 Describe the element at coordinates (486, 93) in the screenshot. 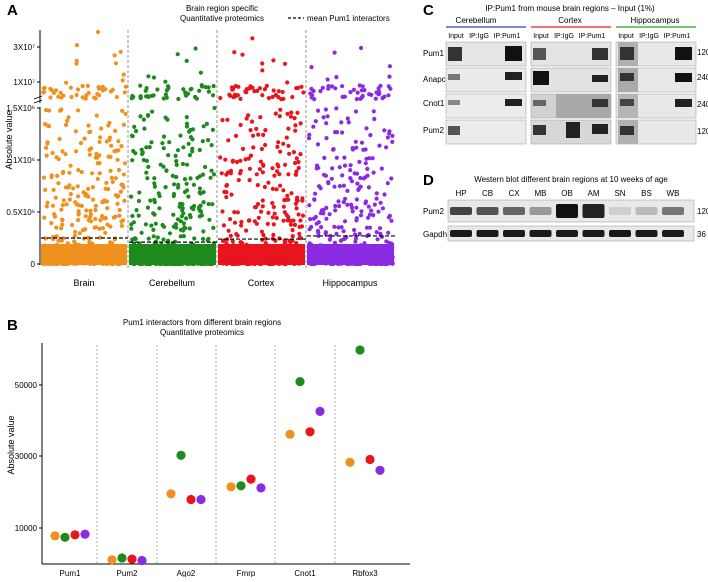

I see `blot-cerebellum` at that location.